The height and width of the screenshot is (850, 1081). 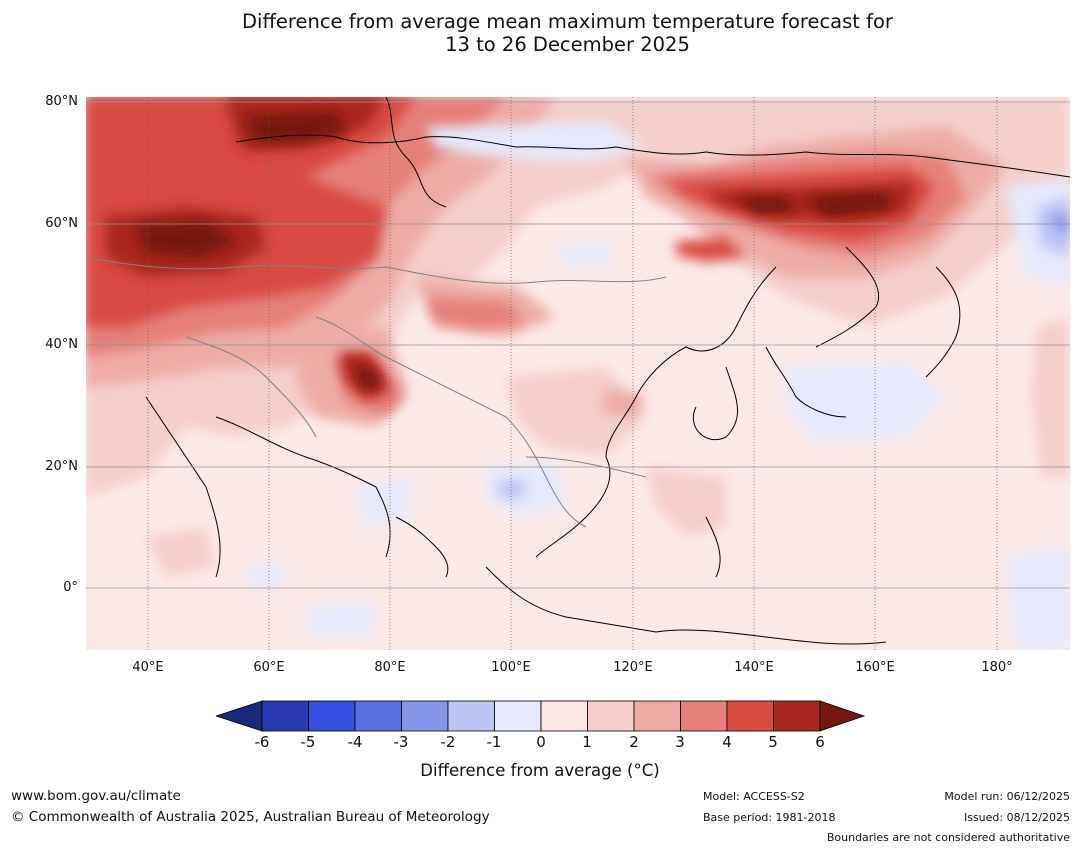 I want to click on colorbar-tick: -3, so click(x=401, y=742).